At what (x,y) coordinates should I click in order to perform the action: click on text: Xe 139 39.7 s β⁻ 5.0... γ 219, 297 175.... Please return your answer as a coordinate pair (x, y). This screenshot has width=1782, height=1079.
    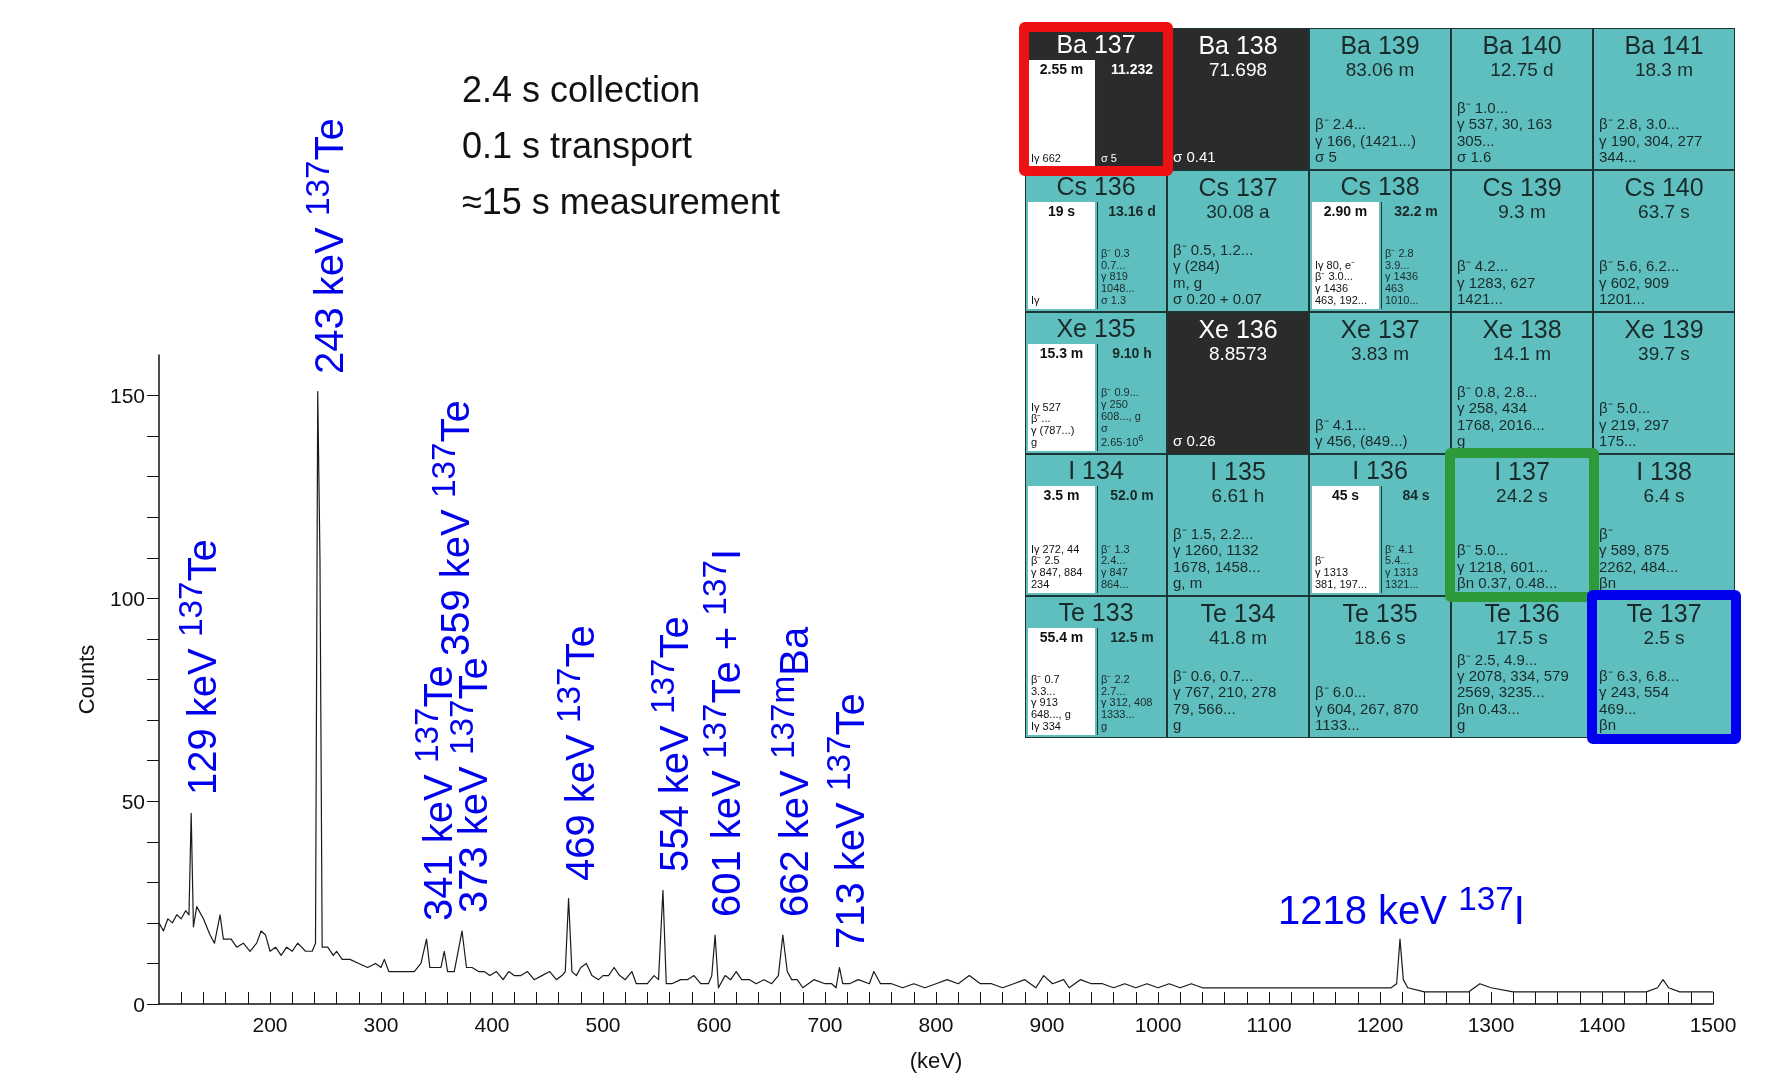
    Looking at the image, I should click on (1651, 382).